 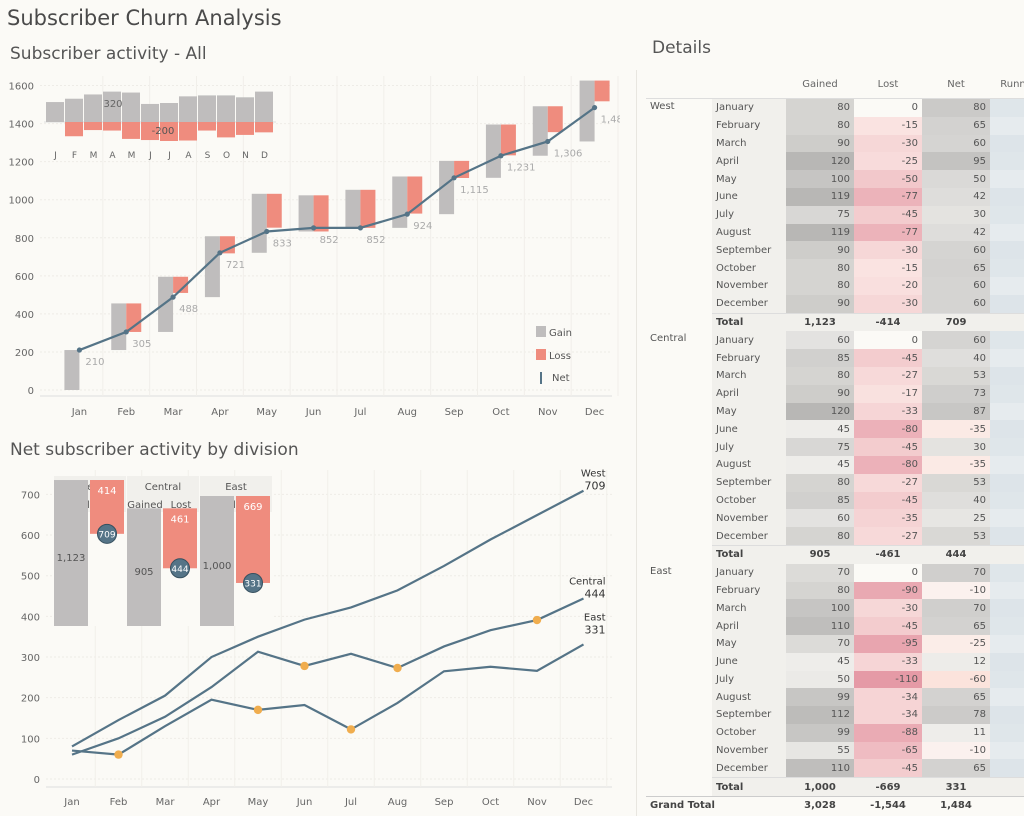 What do you see at coordinates (835, 697) in the screenshot?
I see `table-row: August 99 -34 65` at bounding box center [835, 697].